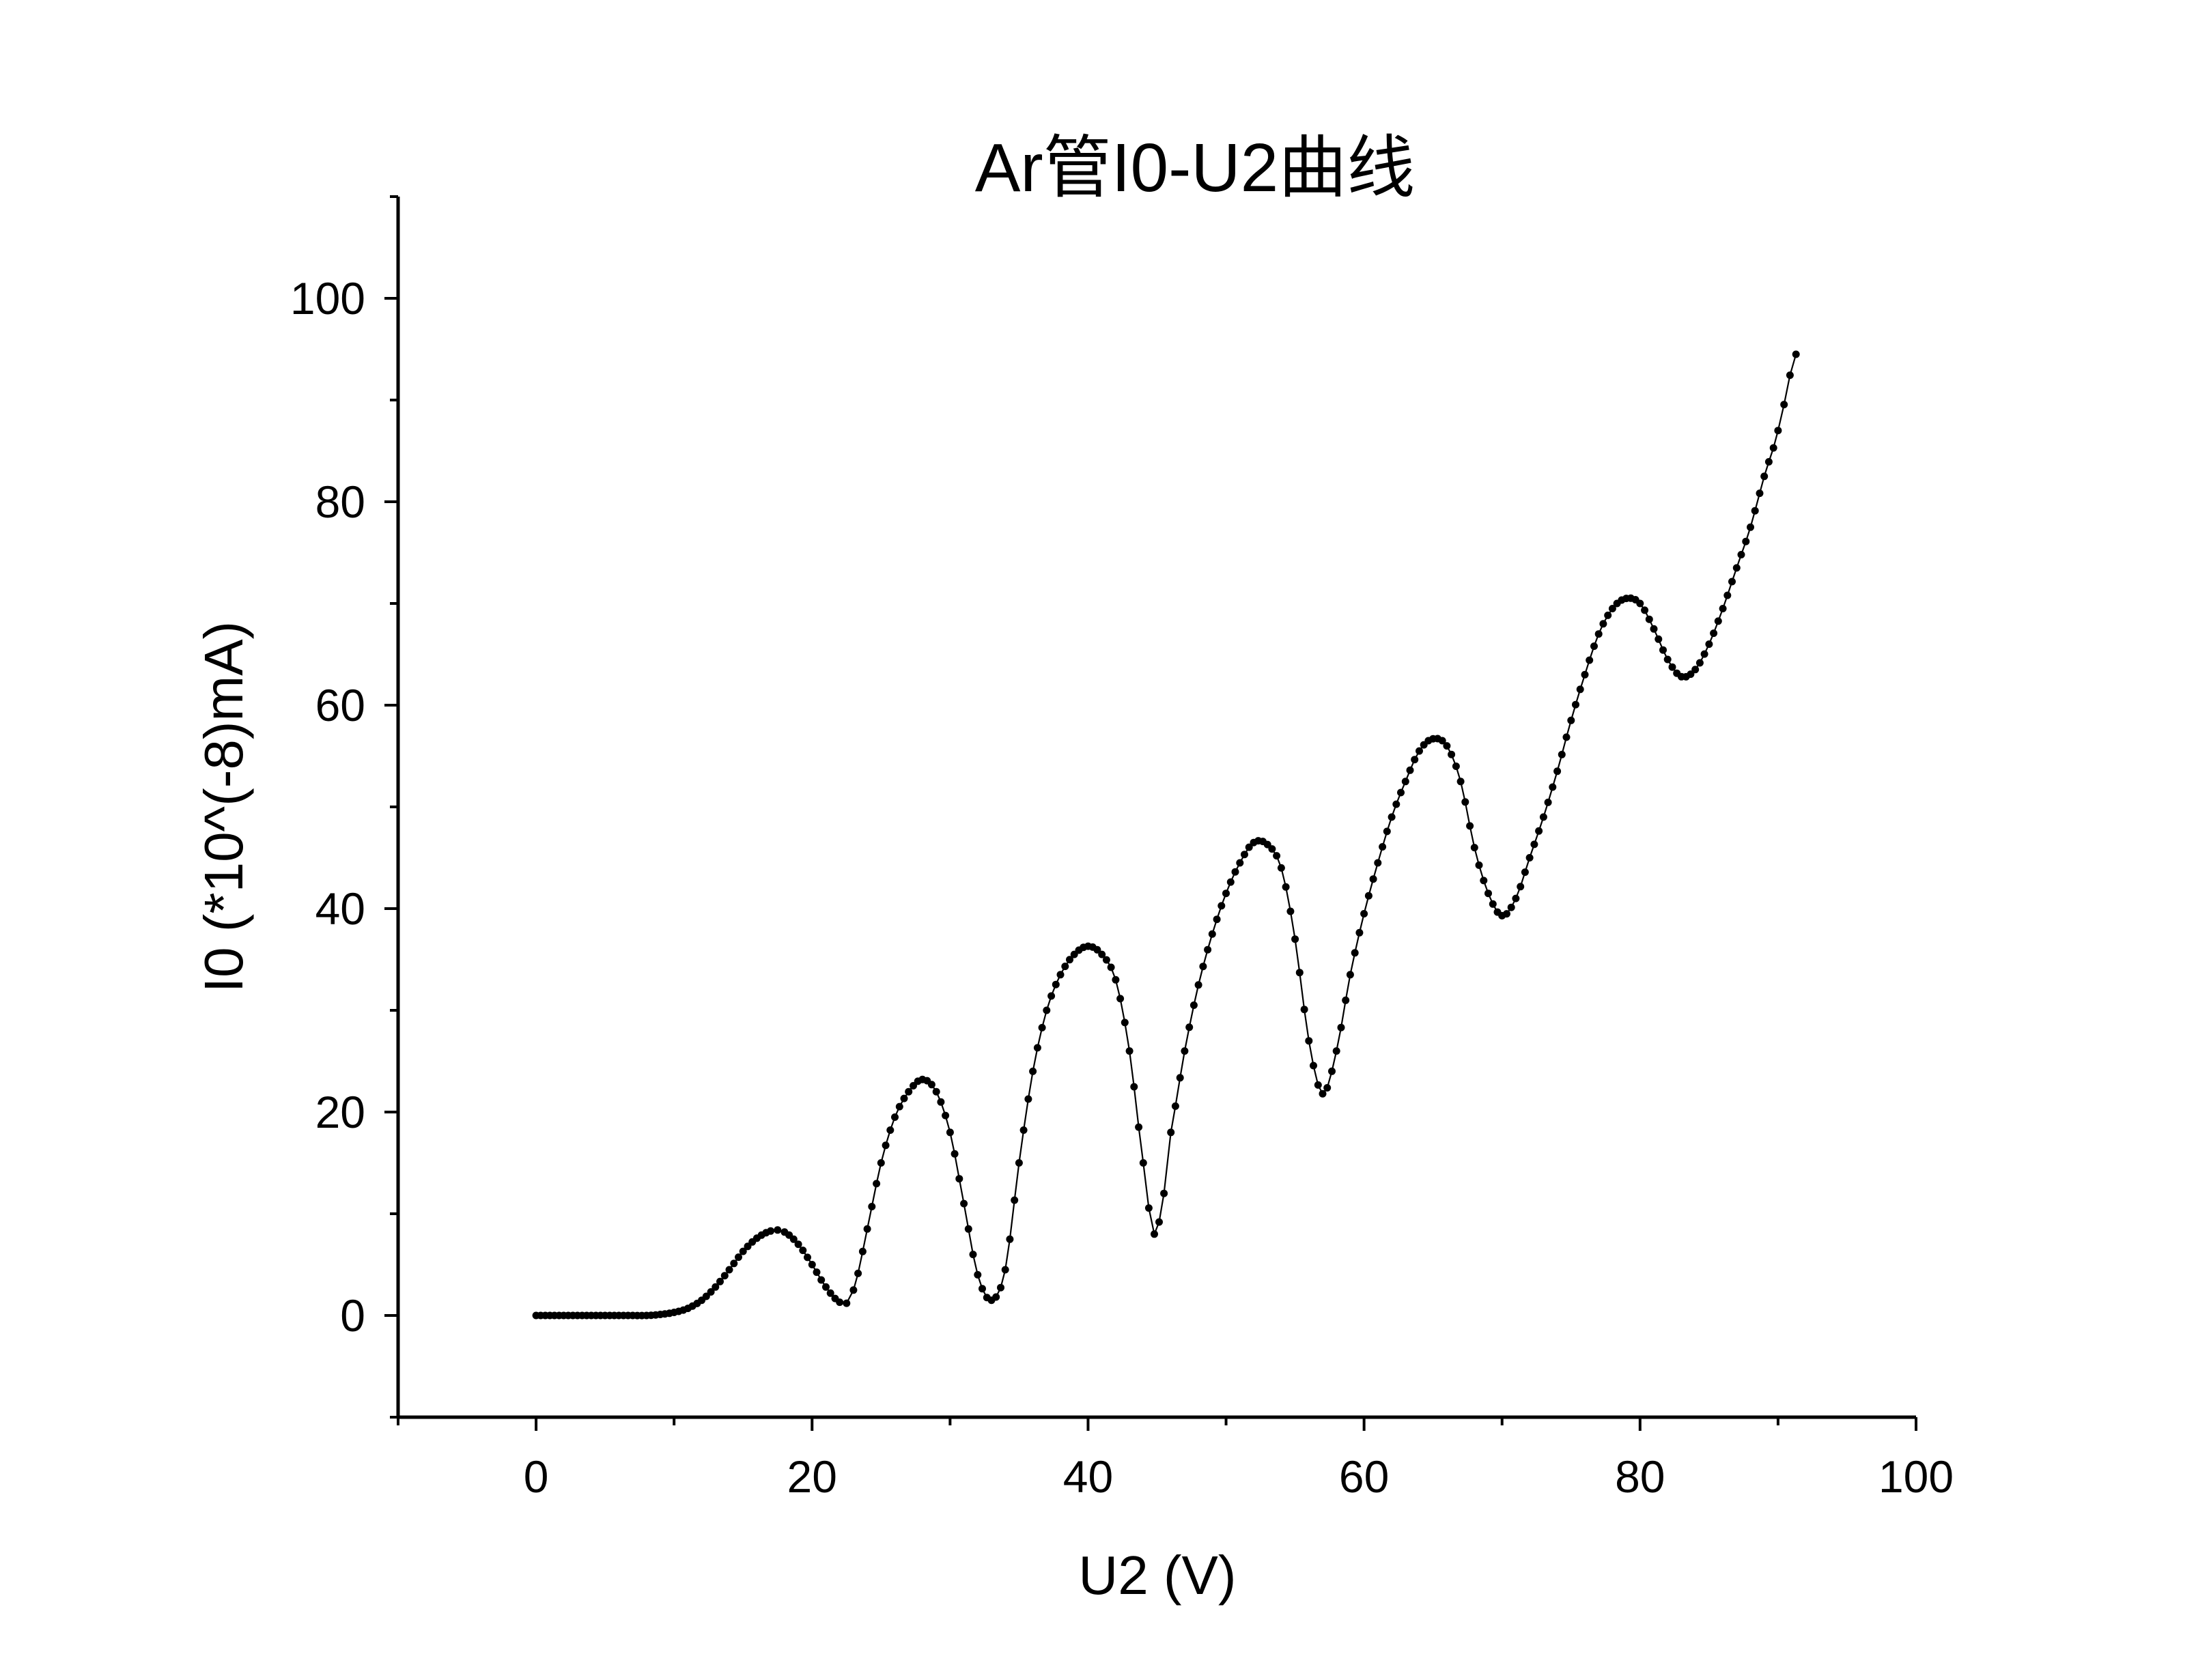 The image size is (2196, 1680). I want to click on y-tick-label: 0, so click(352, 1315).